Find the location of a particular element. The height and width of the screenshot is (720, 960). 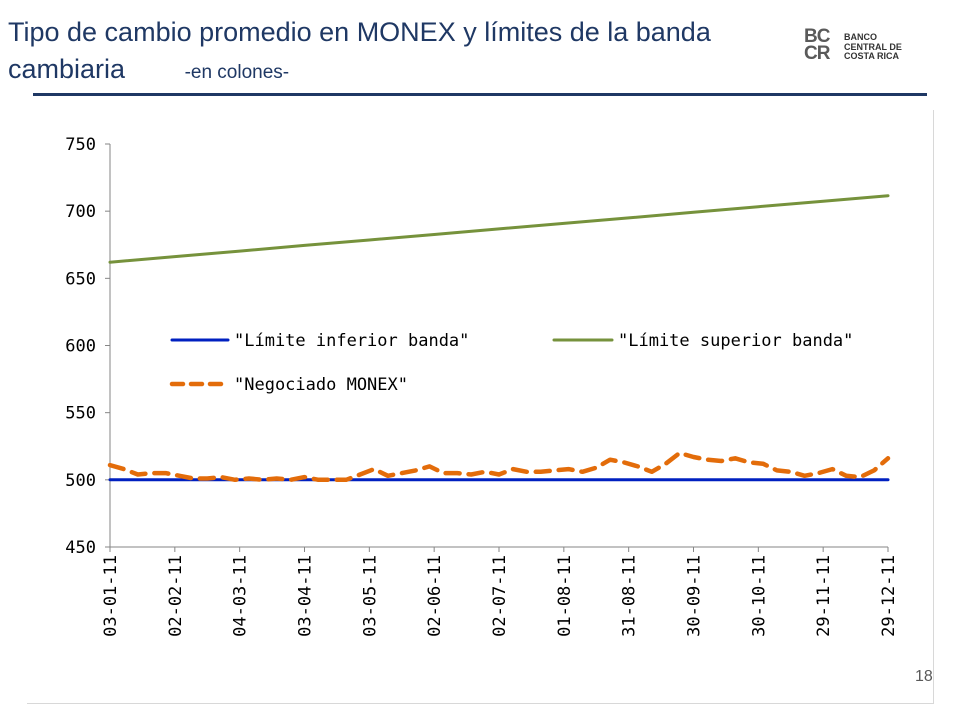

legend-label-2: "Límite superior banda" is located at coordinates (735, 341).